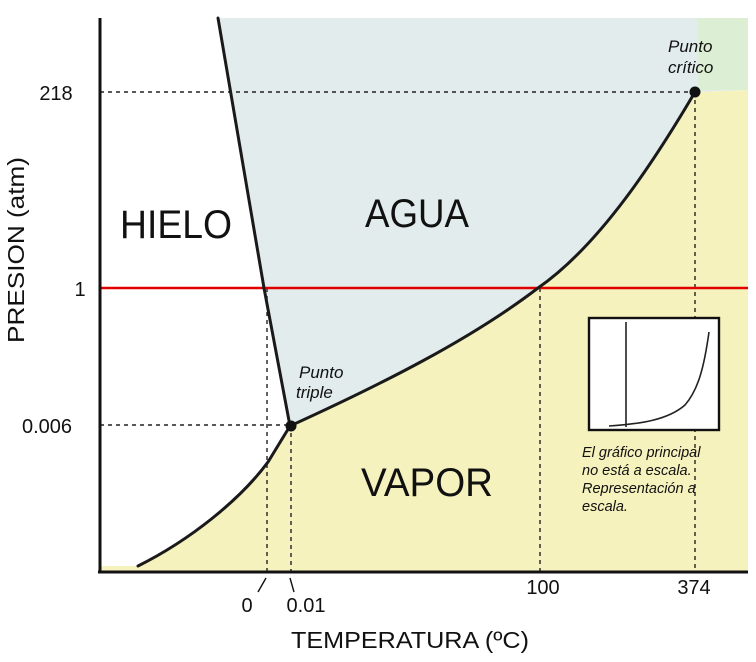  Describe the element at coordinates (276, 585) in the screenshot. I see `tick-connectors` at that location.